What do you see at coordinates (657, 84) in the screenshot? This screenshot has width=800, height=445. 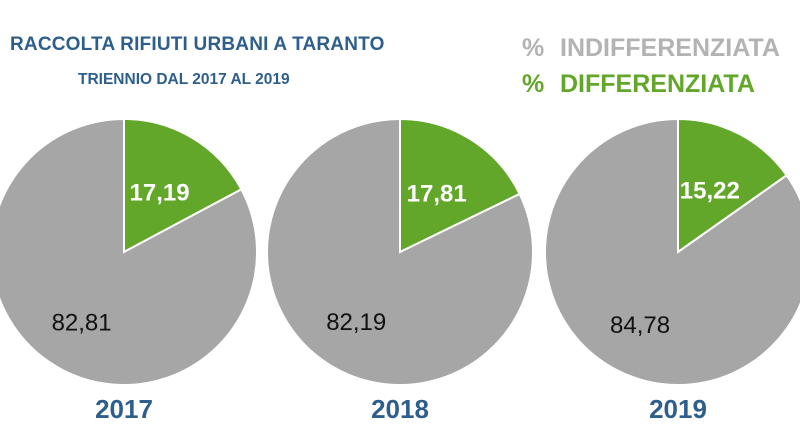 I see `legend-label: DIFFERENZIATA` at bounding box center [657, 84].